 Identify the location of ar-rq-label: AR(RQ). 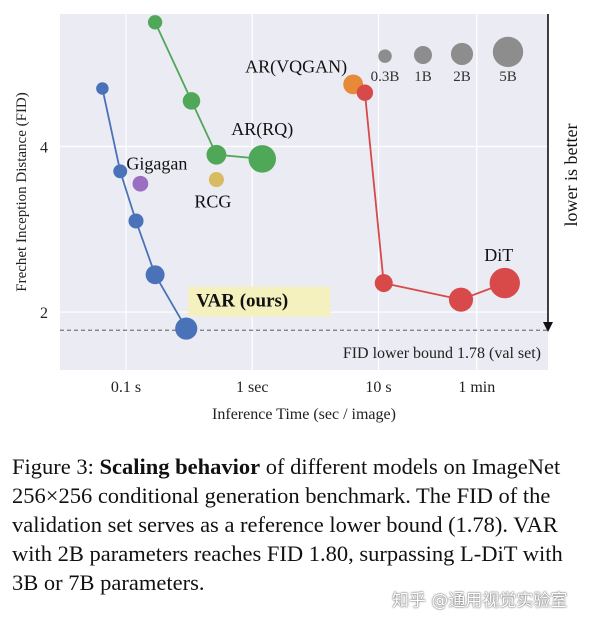
(262, 129).